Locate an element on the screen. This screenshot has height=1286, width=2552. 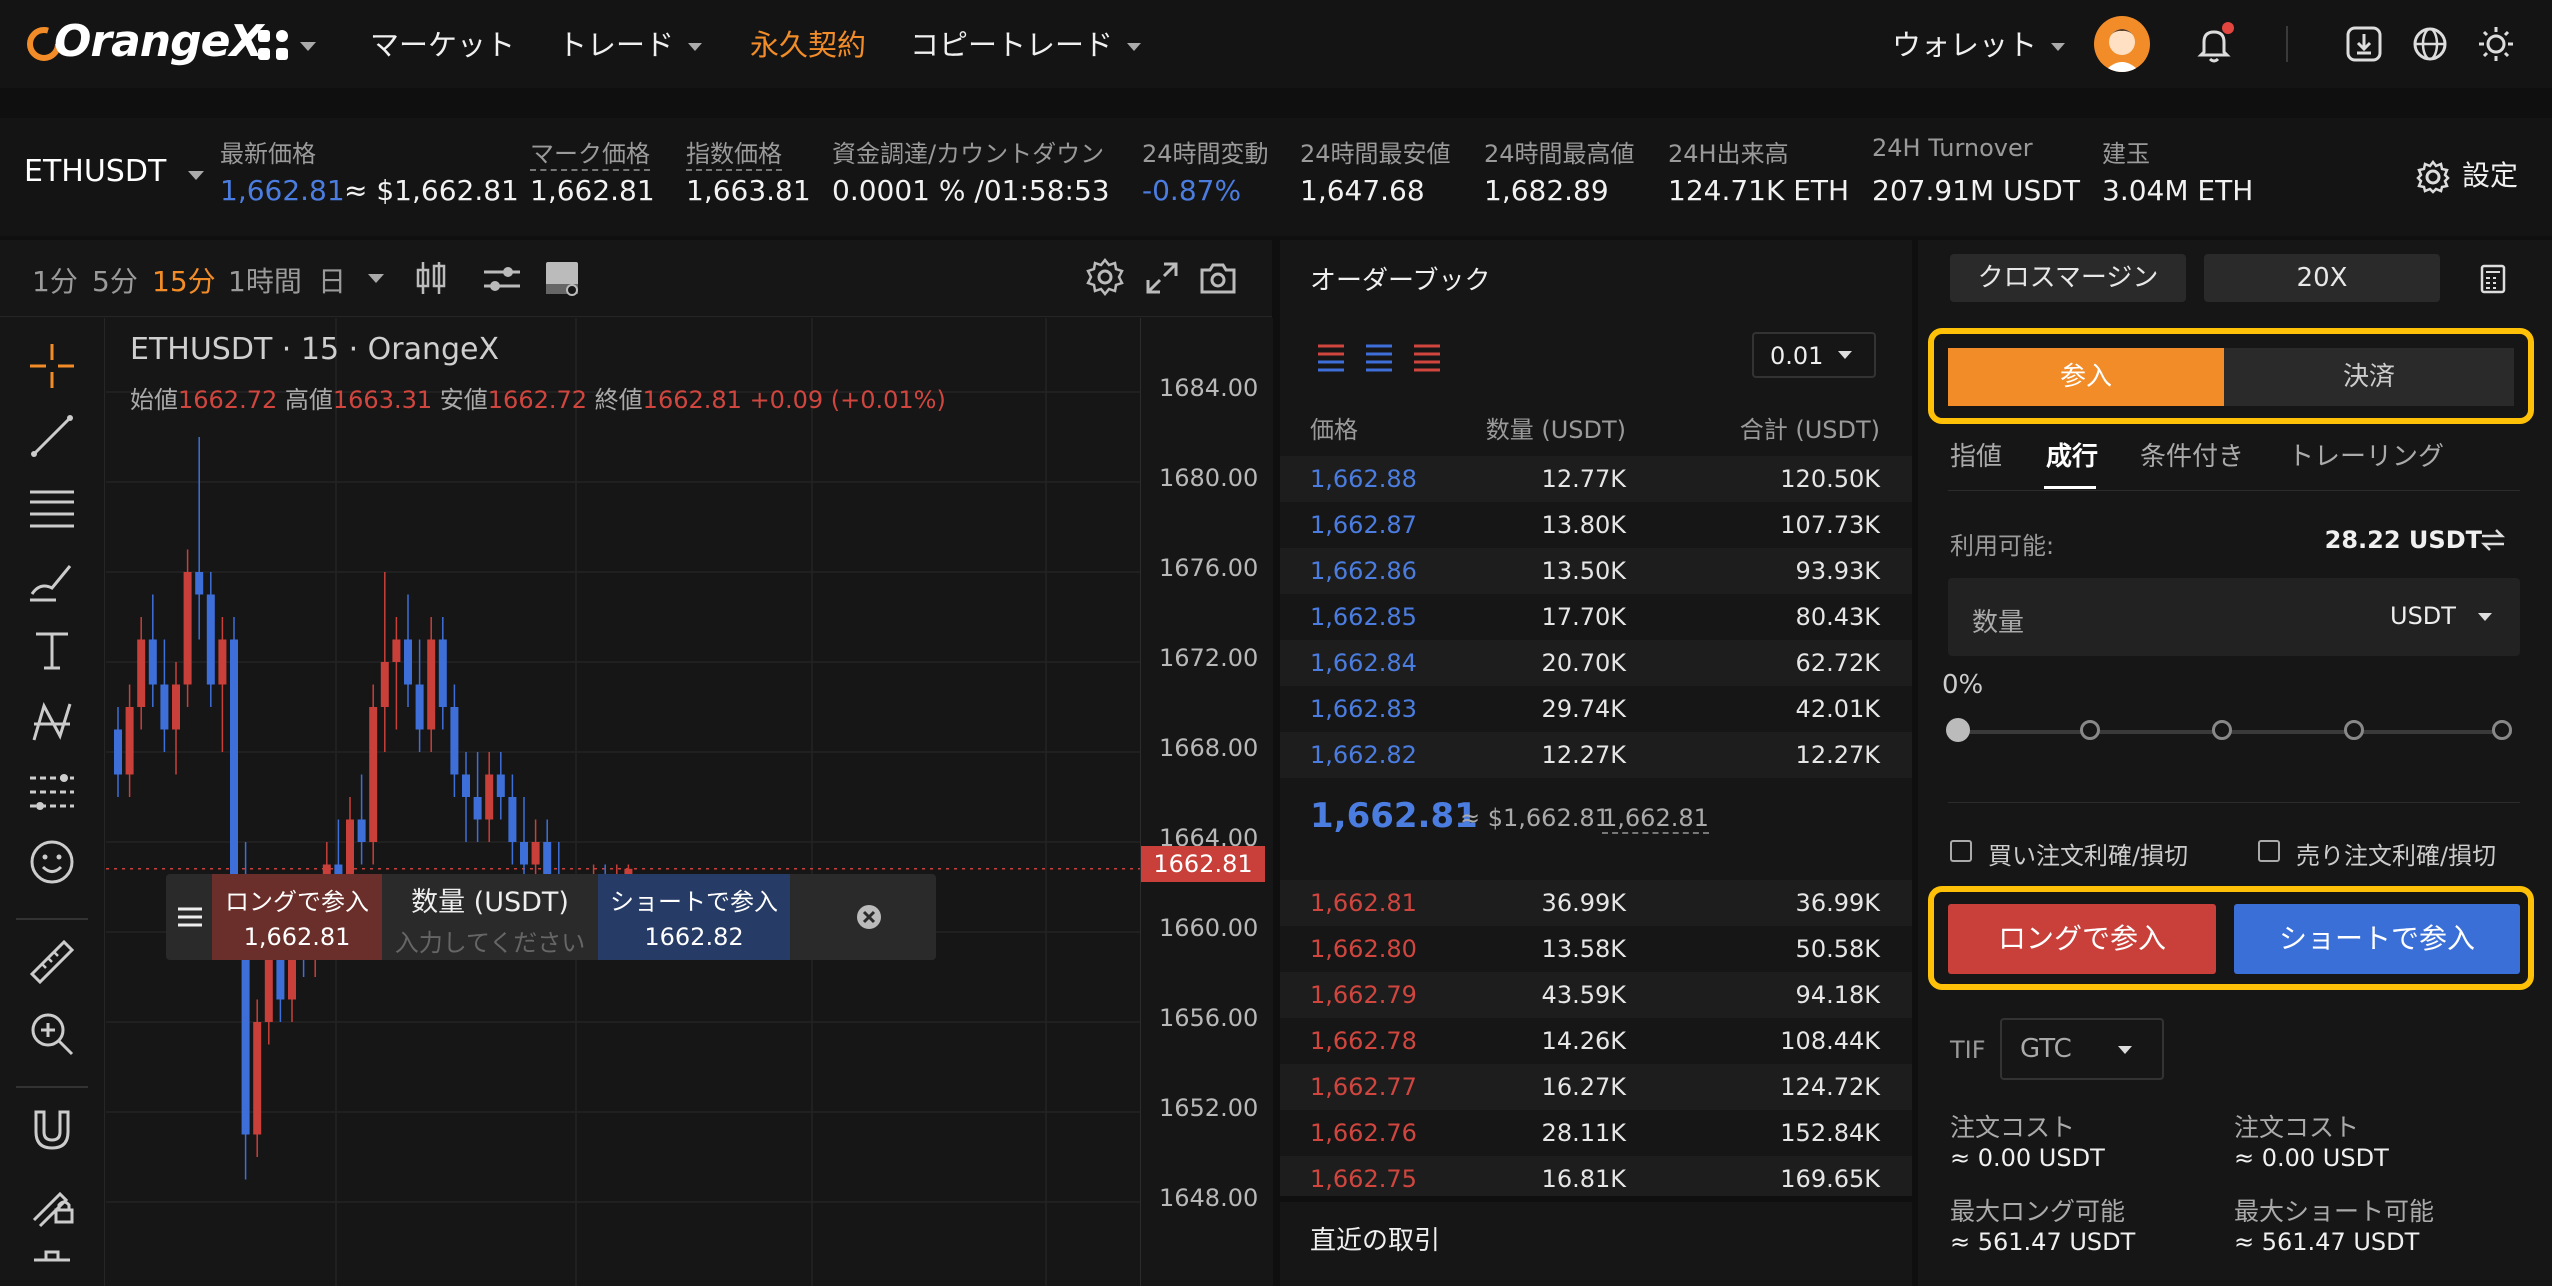
quick-long-label: ロングで参入 is located at coordinates (297, 902).